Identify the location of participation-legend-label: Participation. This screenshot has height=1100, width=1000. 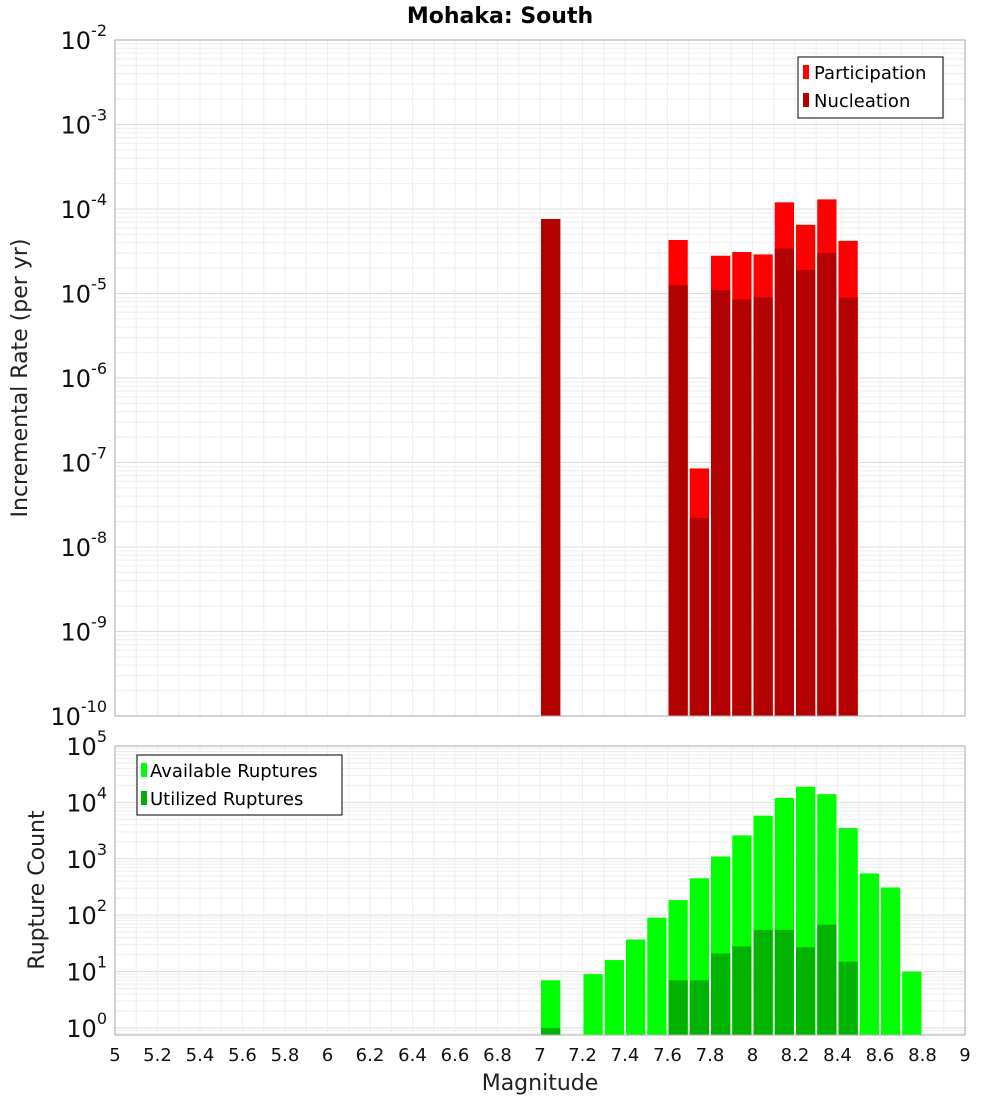
(870, 73).